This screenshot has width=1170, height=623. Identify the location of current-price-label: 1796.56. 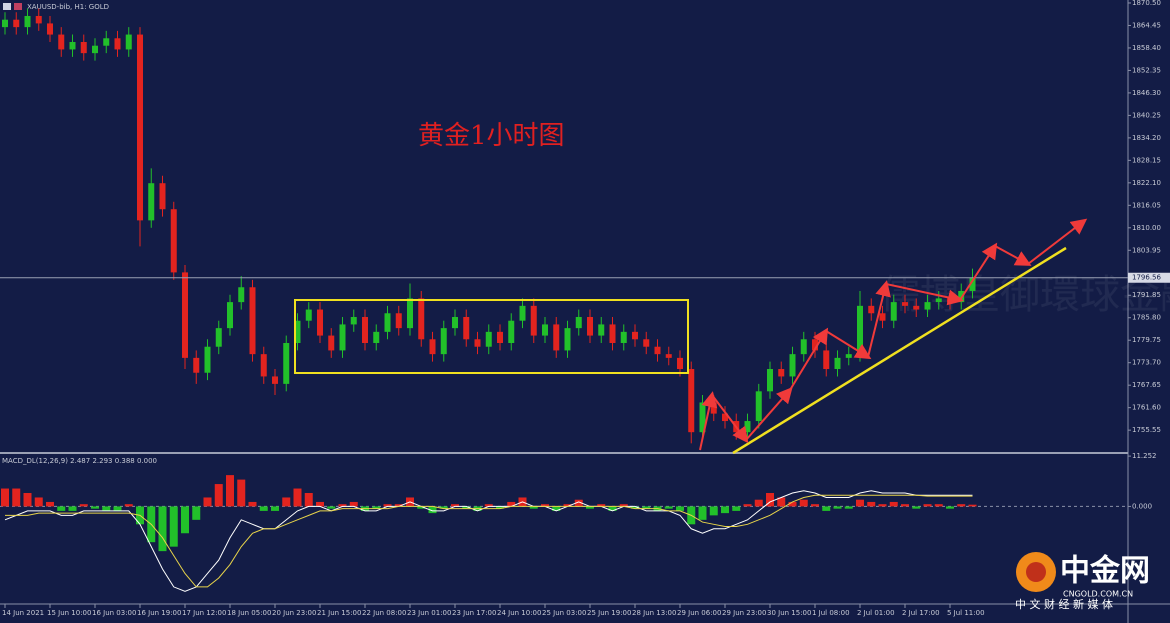
(1146, 278).